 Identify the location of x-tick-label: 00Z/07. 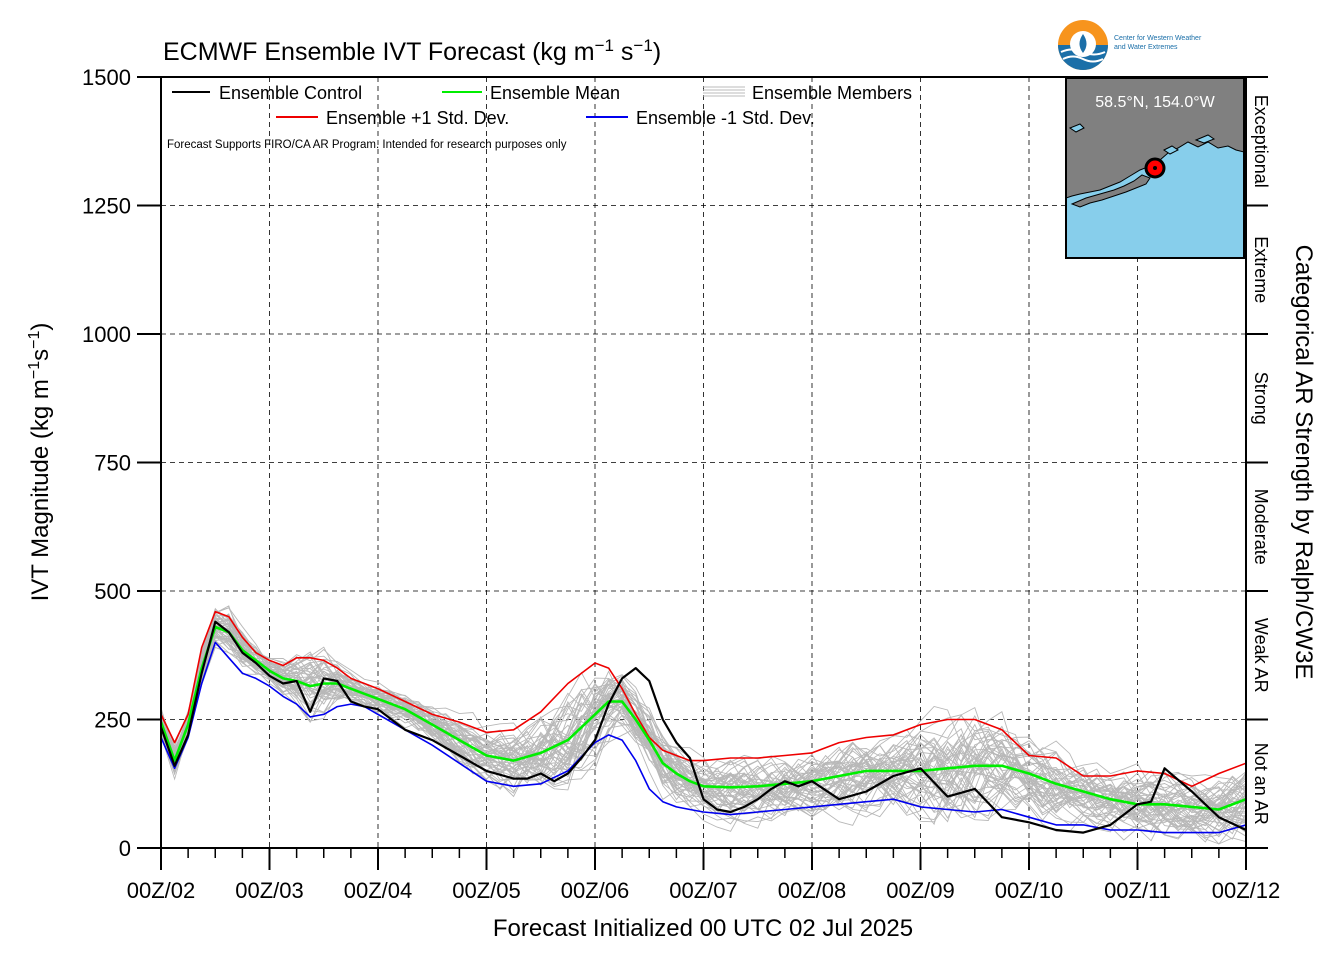
(703, 890).